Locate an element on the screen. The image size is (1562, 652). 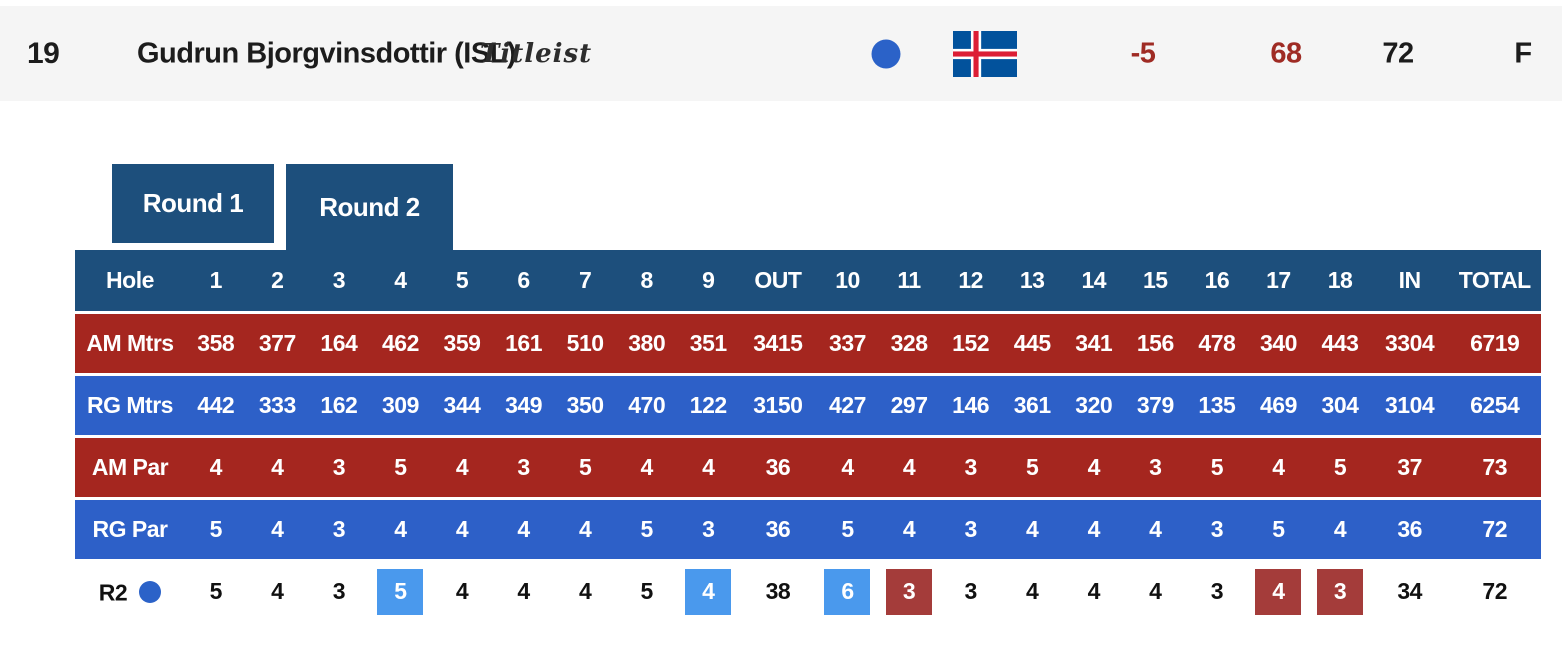
hole-number-header: 3 is located at coordinates (339, 279).